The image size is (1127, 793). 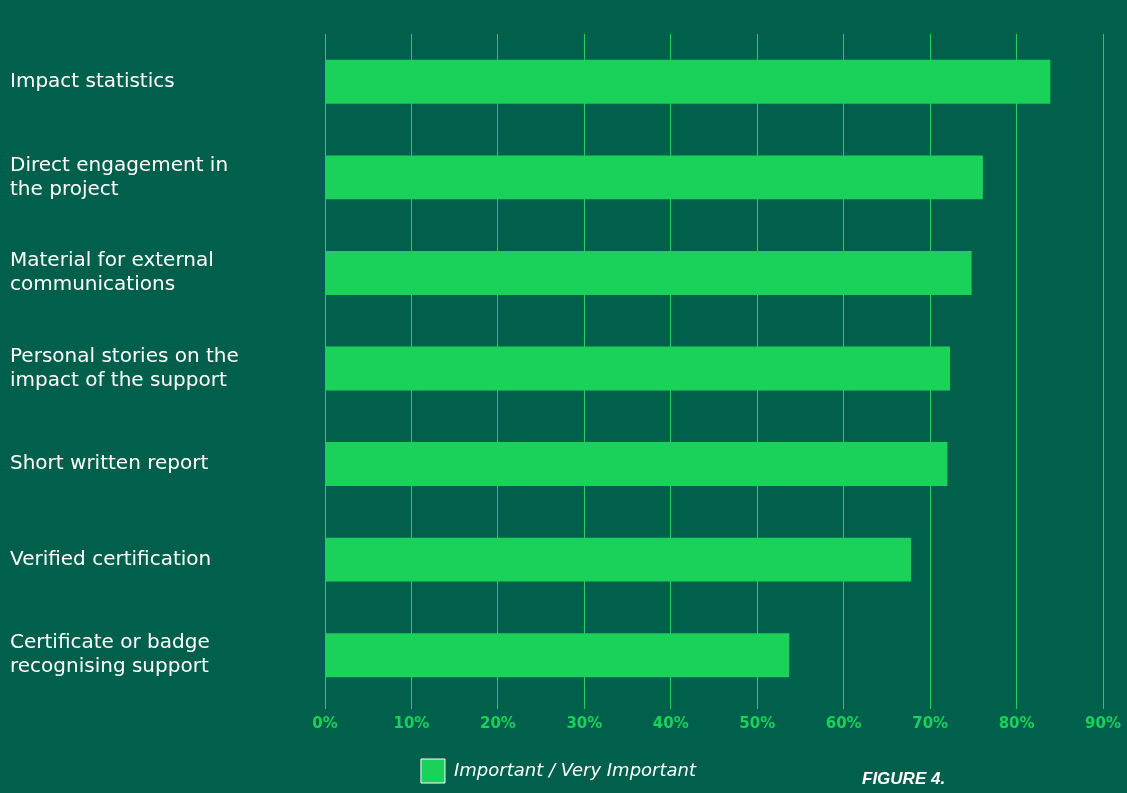 I want to click on y-tick-label: Short written report, so click(x=109, y=462).